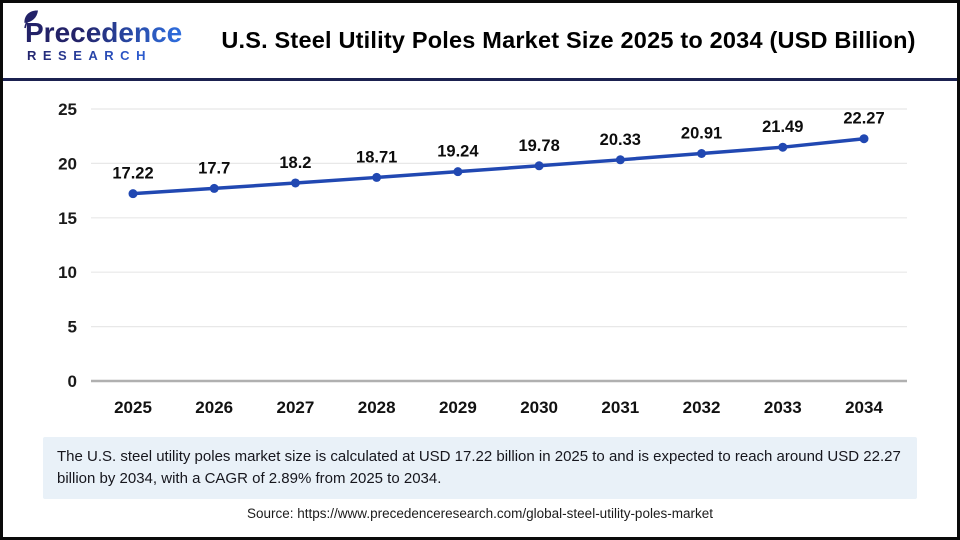  Describe the element at coordinates (67, 218) in the screenshot. I see `y-axis-tick-label: 15` at that location.